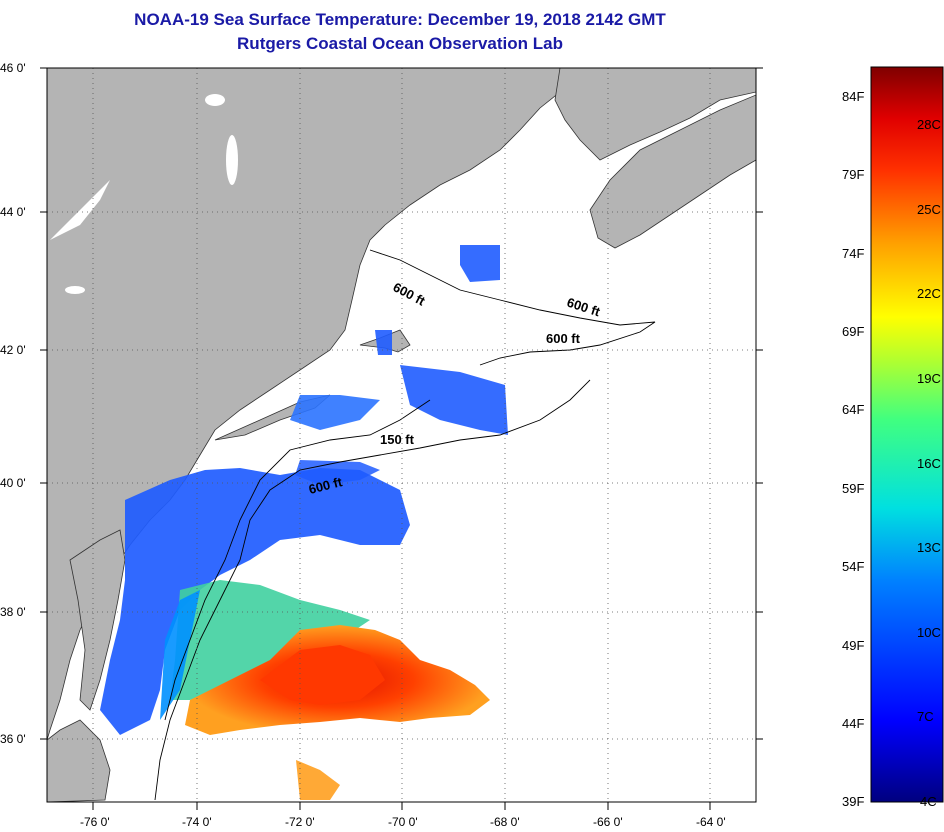  I want to click on colorbar-c-label: 22C, so click(929, 293).